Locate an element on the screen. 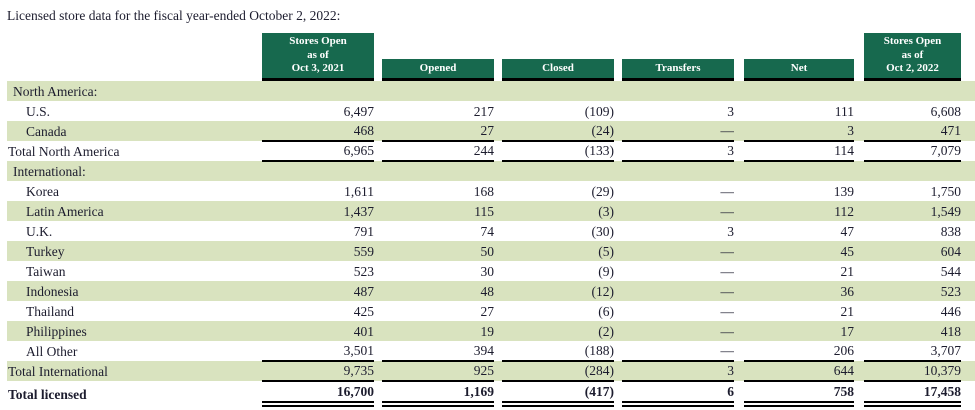 The image size is (975, 410). column-header-line: Opened is located at coordinates (438, 67).